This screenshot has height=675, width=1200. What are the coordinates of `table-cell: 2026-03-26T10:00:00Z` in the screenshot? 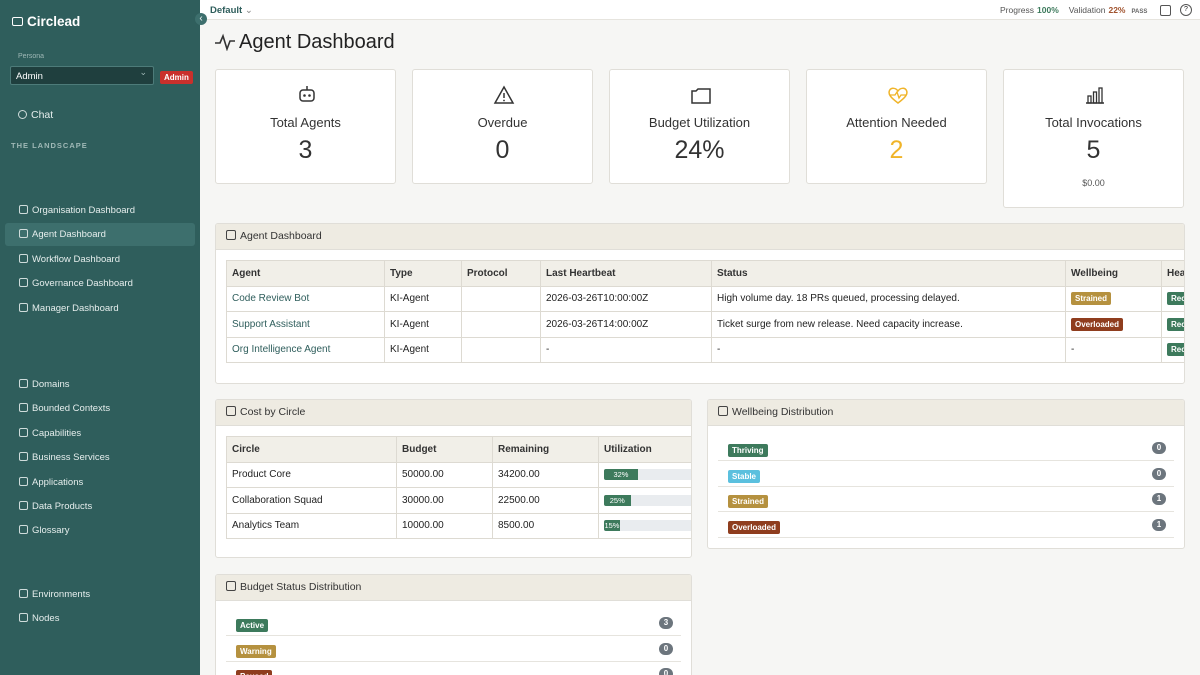 It's located at (626, 298).